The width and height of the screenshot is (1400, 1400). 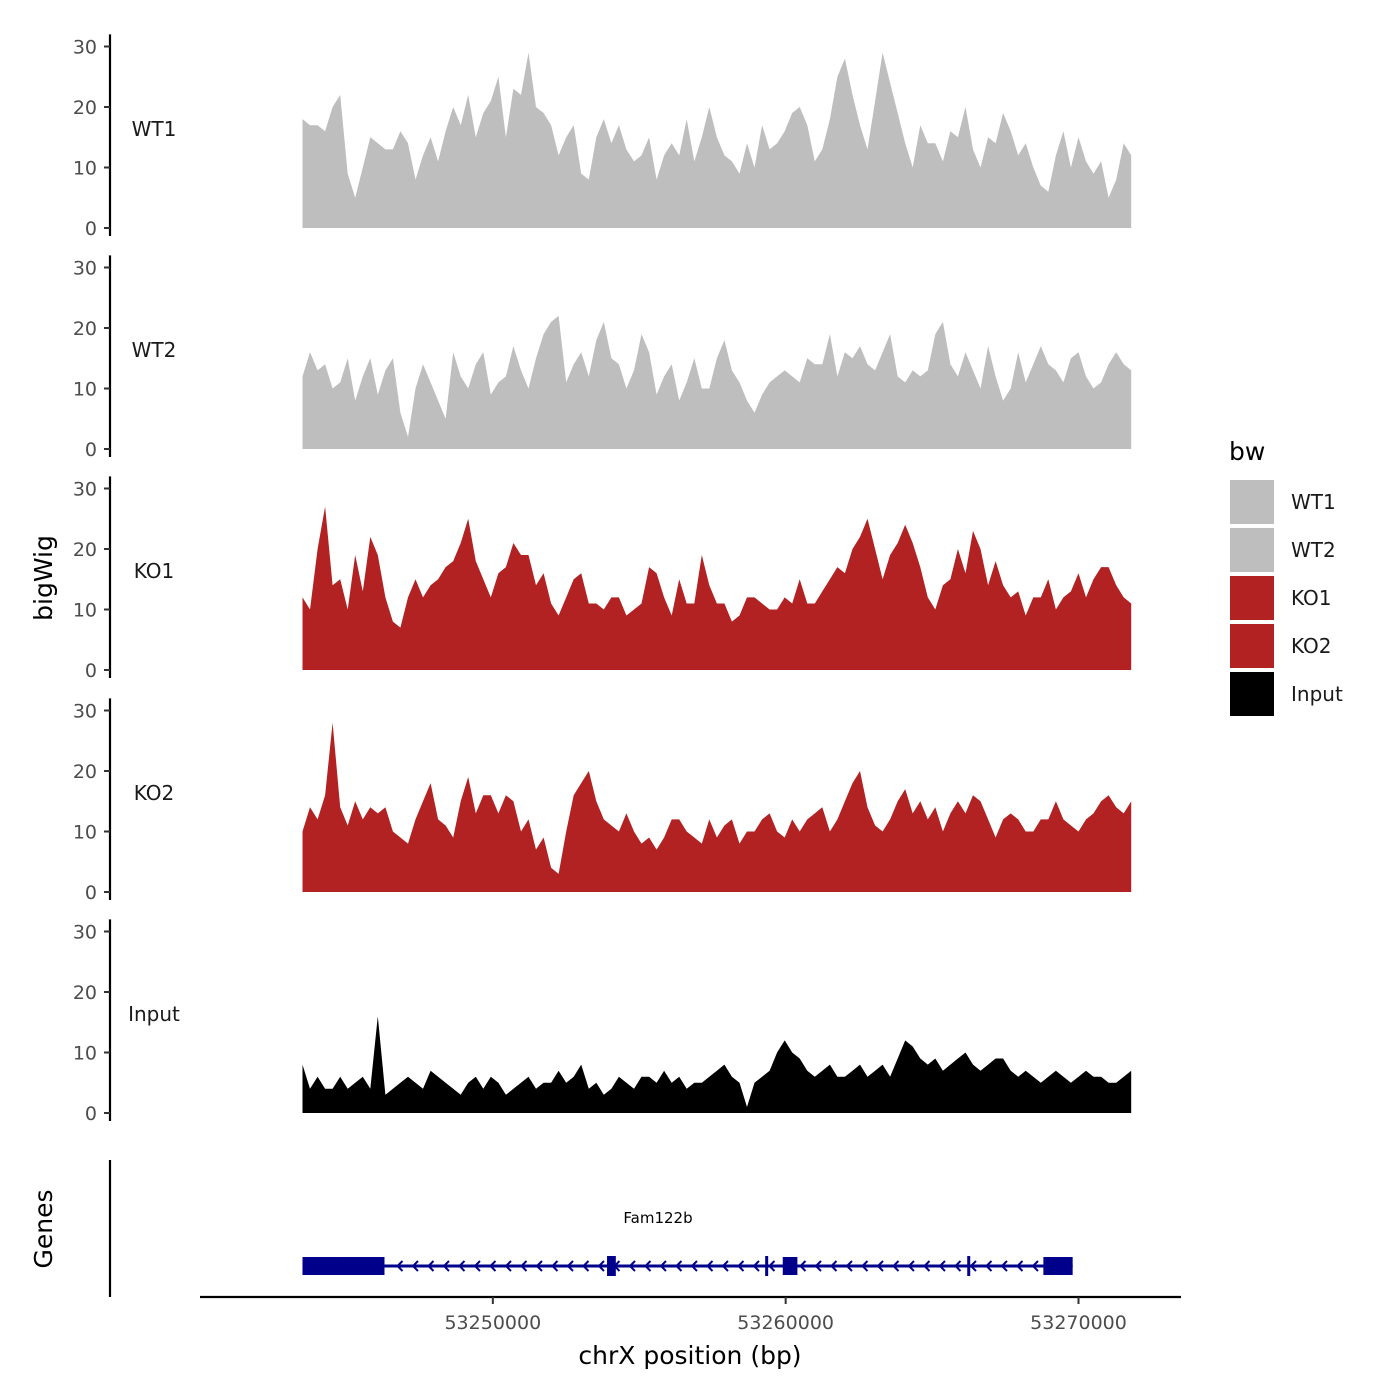 I want to click on track-wt2: 0 10 20 30 WT2, so click(x=602, y=358).